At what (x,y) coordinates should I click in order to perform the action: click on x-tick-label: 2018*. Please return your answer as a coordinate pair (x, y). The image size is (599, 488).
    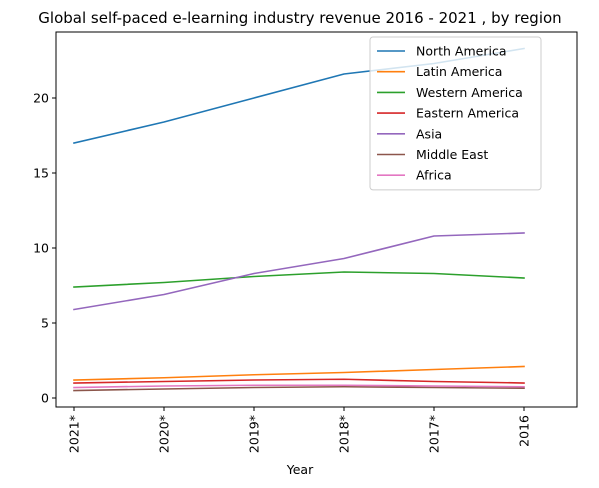
    Looking at the image, I should click on (344, 434).